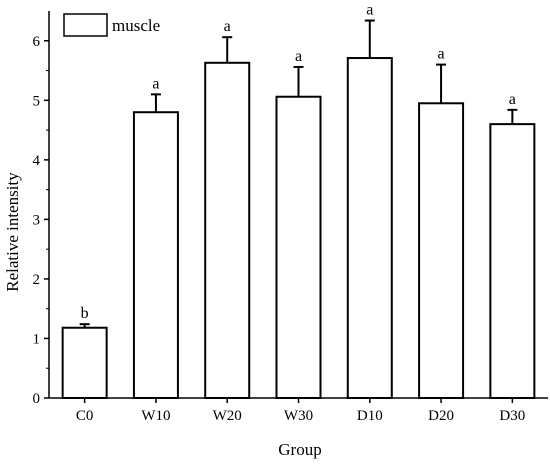 This screenshot has width=550, height=464. Describe the element at coordinates (37, 339) in the screenshot. I see `y-tick-label-1: 1` at that location.